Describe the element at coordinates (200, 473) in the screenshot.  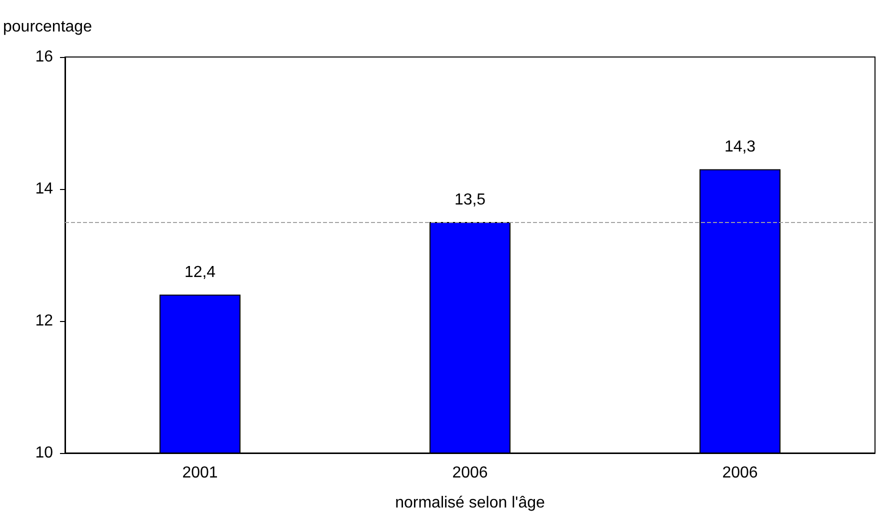
I see `x-tick-label: 2001` at that location.